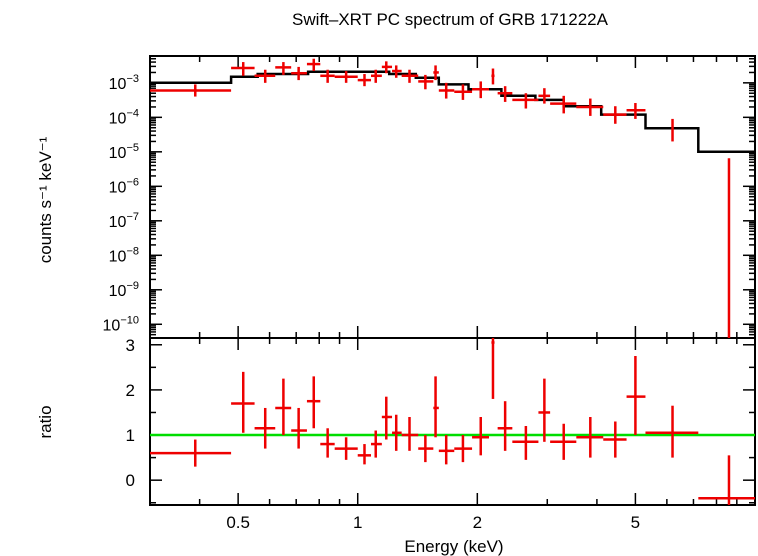 The width and height of the screenshot is (758, 556). Describe the element at coordinates (124, 290) in the screenshot. I see `y-tick-label: 10⁻⁹` at that location.